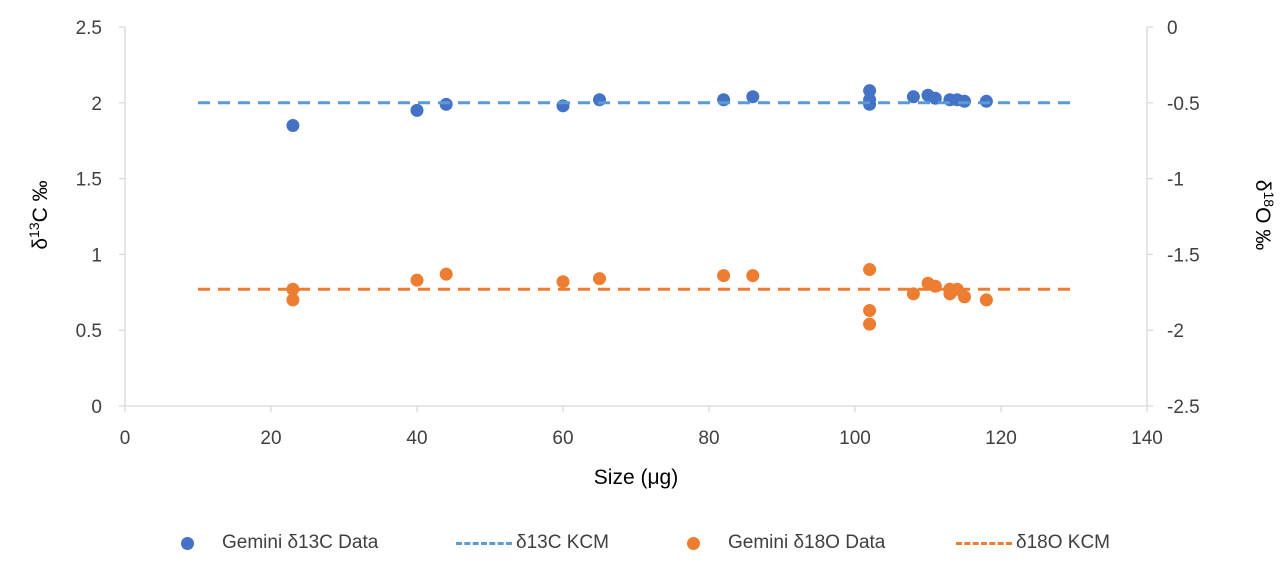 The width and height of the screenshot is (1280, 579). What do you see at coordinates (125, 438) in the screenshot?
I see `x-tick-label: 0` at bounding box center [125, 438].